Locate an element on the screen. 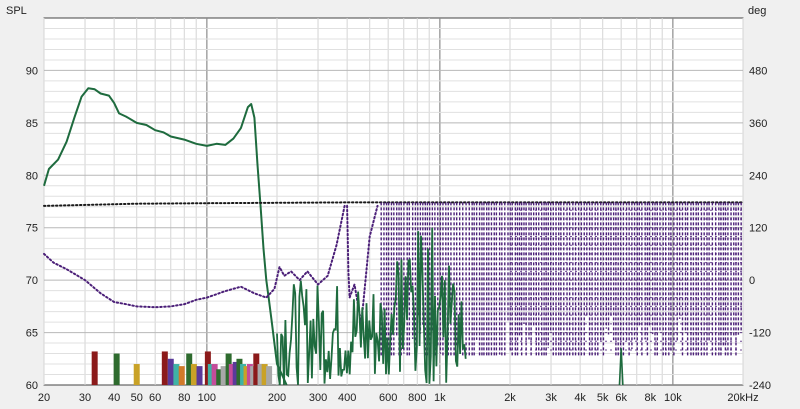  y-left-tick-label: 90 is located at coordinates (32, 71).